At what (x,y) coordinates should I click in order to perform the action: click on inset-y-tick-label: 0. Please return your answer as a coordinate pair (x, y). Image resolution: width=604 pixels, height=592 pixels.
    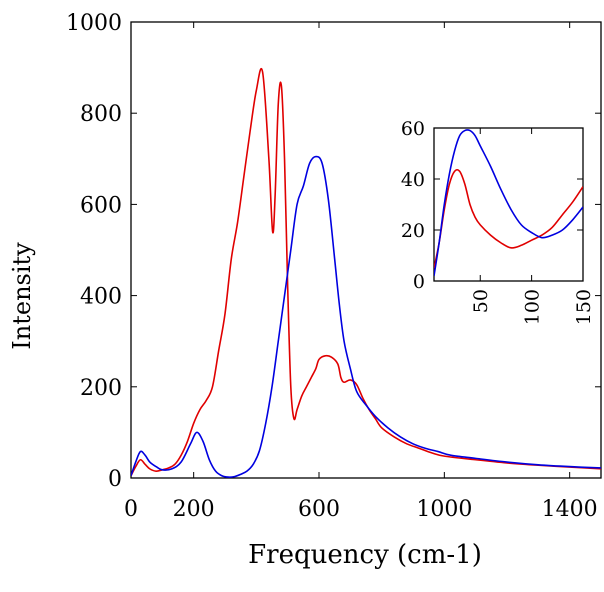
    Looking at the image, I should click on (419, 282).